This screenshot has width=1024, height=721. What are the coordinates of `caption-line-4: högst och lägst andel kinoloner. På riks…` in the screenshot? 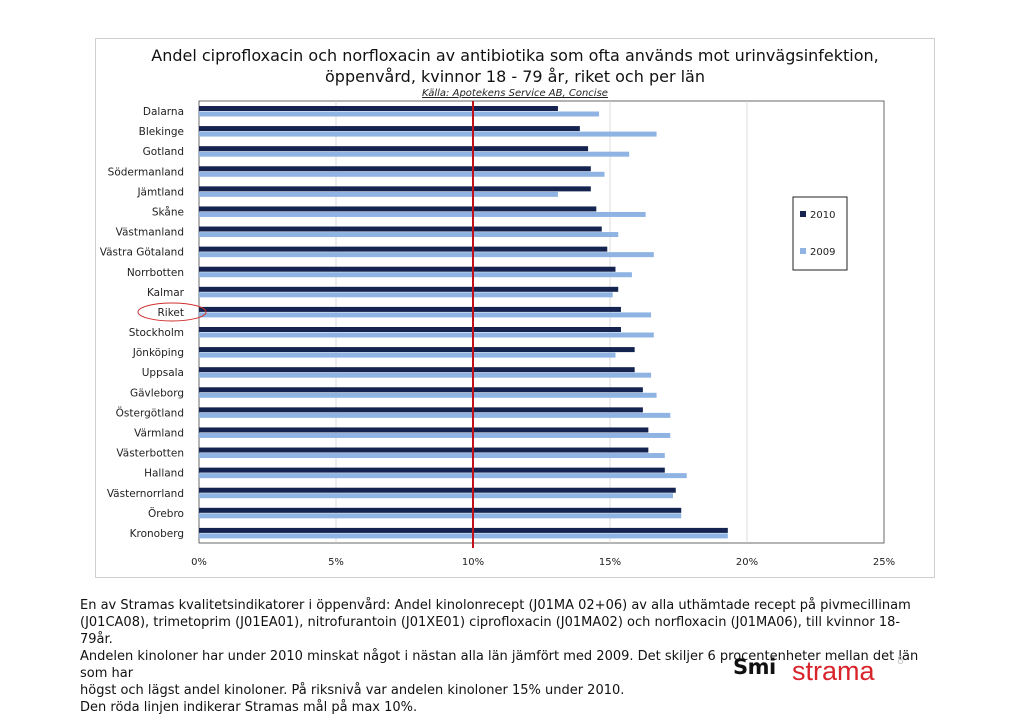 It's located at (352, 690).